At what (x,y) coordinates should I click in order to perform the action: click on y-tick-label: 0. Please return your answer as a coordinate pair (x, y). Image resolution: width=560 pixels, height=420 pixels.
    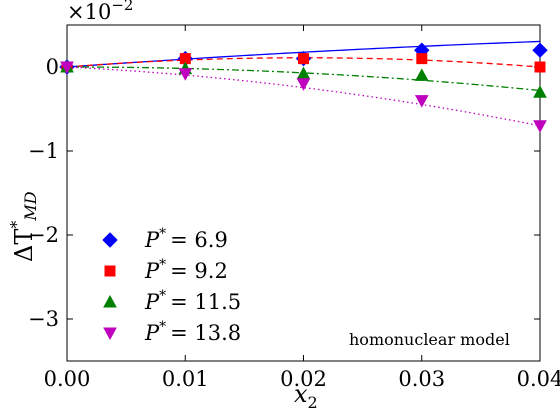
    Looking at the image, I should click on (52, 67).